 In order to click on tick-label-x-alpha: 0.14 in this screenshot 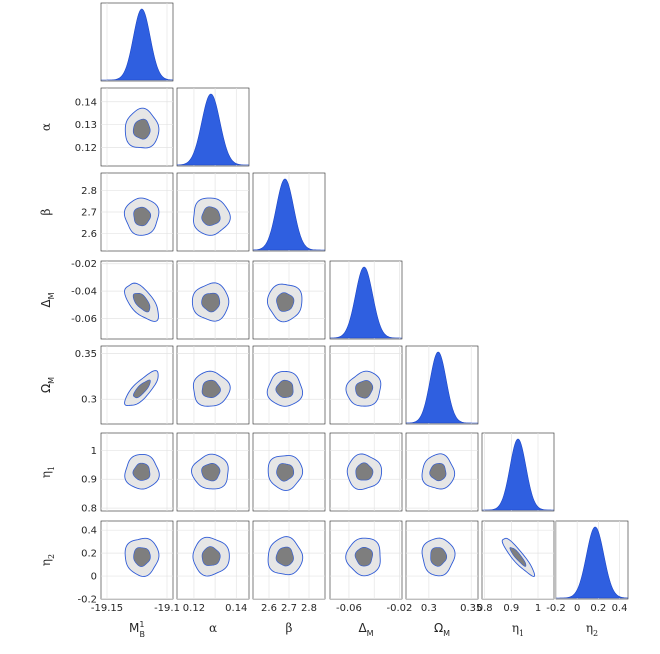, I will do `click(236, 608)`.